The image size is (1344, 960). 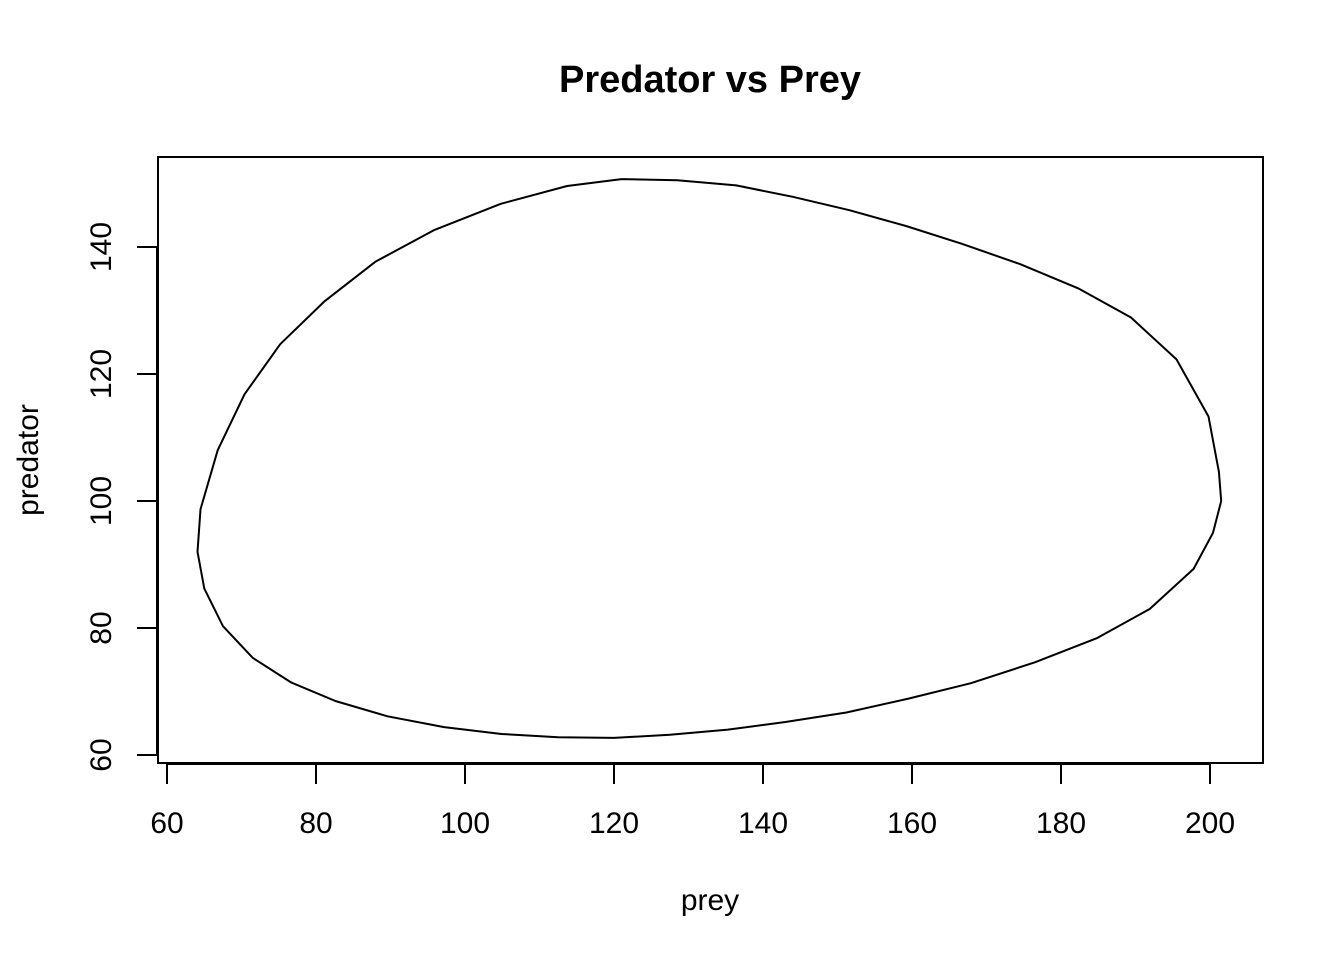 What do you see at coordinates (912, 823) in the screenshot?
I see `x-tick-label: 160` at bounding box center [912, 823].